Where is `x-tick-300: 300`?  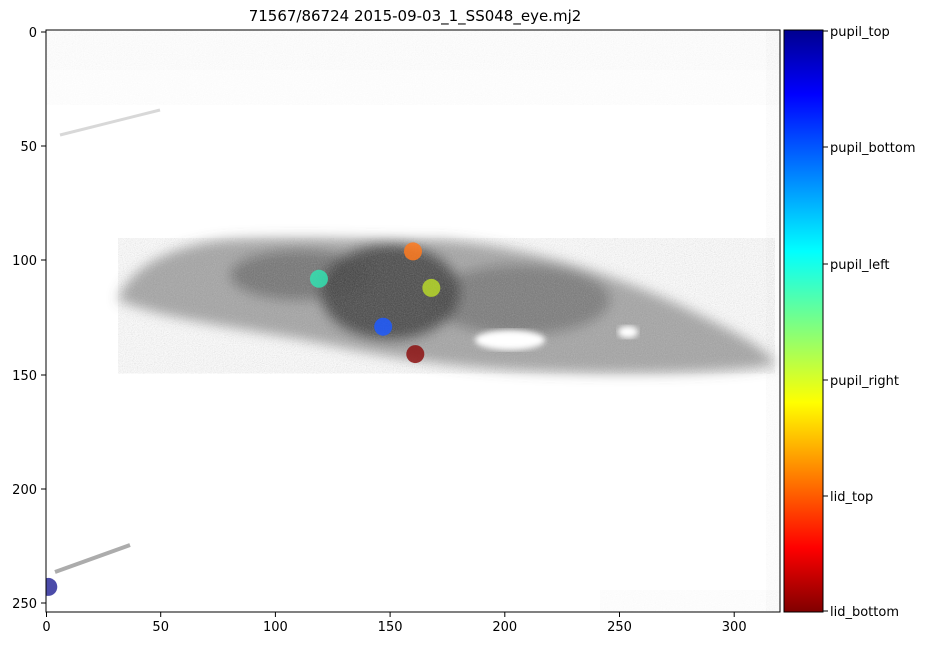 x-tick-300: 300 is located at coordinates (734, 623).